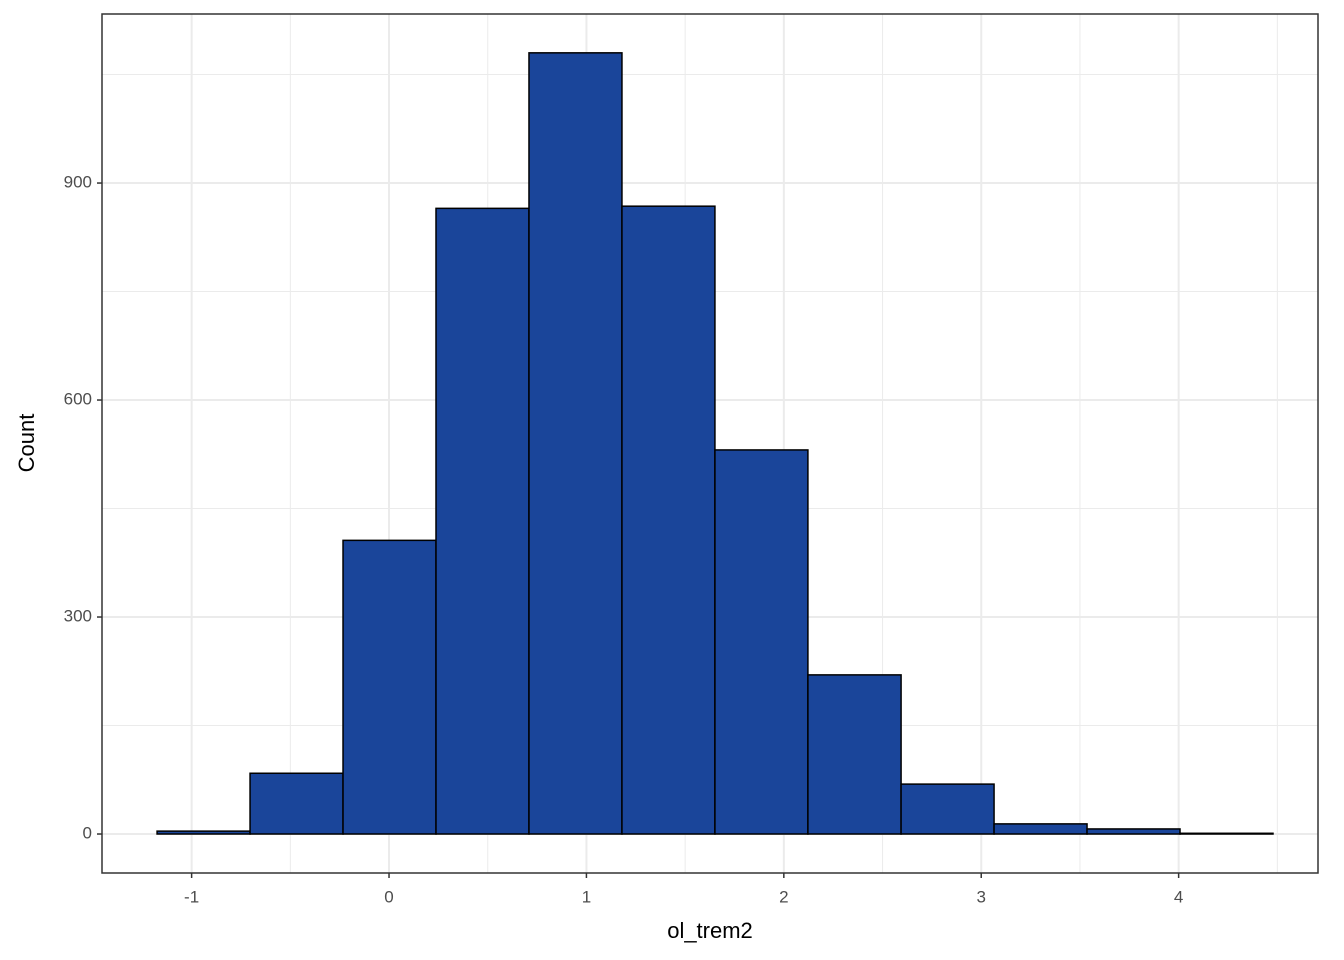  What do you see at coordinates (26, 443) in the screenshot?
I see `y-axis-title: Count` at bounding box center [26, 443].